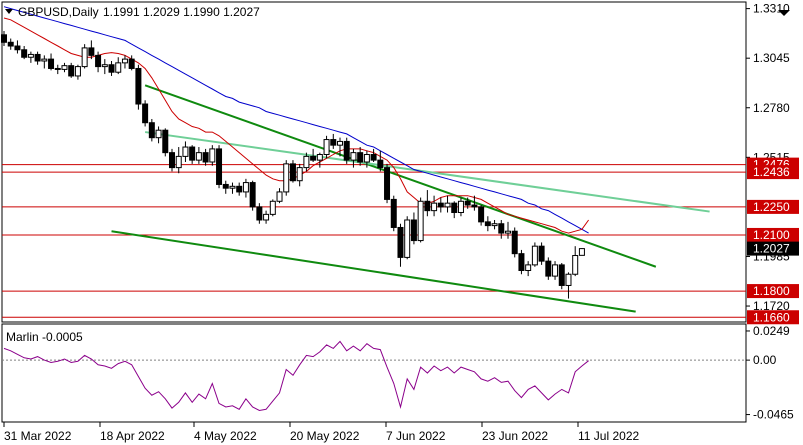 The width and height of the screenshot is (803, 445). I want to click on time-tick-label: 18 Apr 2022, so click(132, 436).